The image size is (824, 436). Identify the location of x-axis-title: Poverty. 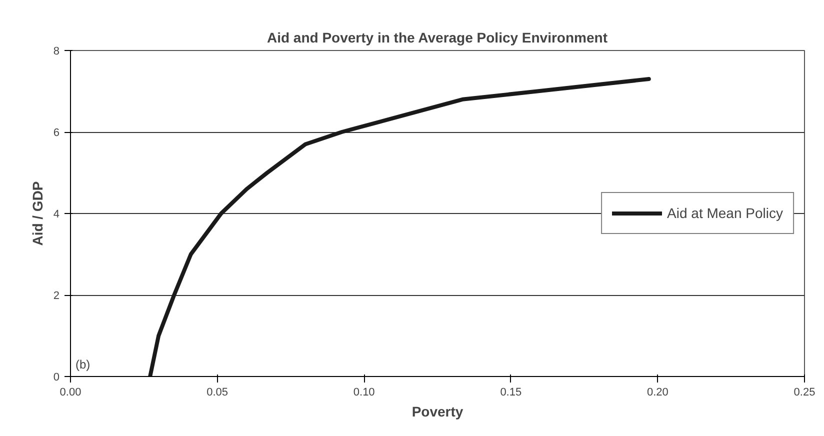
(438, 412).